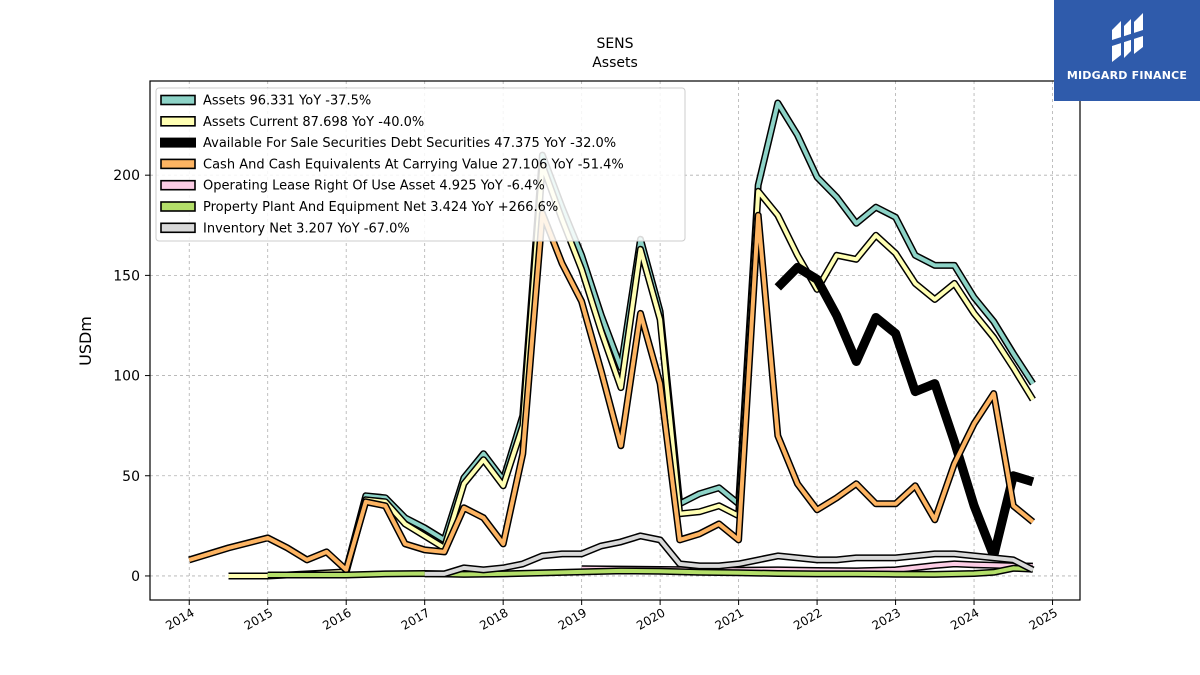 The width and height of the screenshot is (1200, 675). Describe the element at coordinates (306, 228) in the screenshot. I see `legend-label: Inventory Net 3.207 YoY -67.0%` at that location.